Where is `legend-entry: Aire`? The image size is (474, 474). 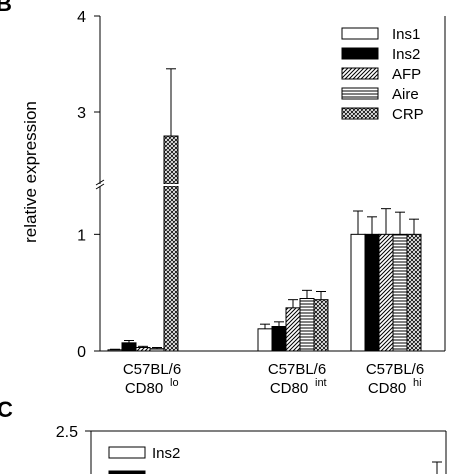 legend-entry: Aire is located at coordinates (405, 94).